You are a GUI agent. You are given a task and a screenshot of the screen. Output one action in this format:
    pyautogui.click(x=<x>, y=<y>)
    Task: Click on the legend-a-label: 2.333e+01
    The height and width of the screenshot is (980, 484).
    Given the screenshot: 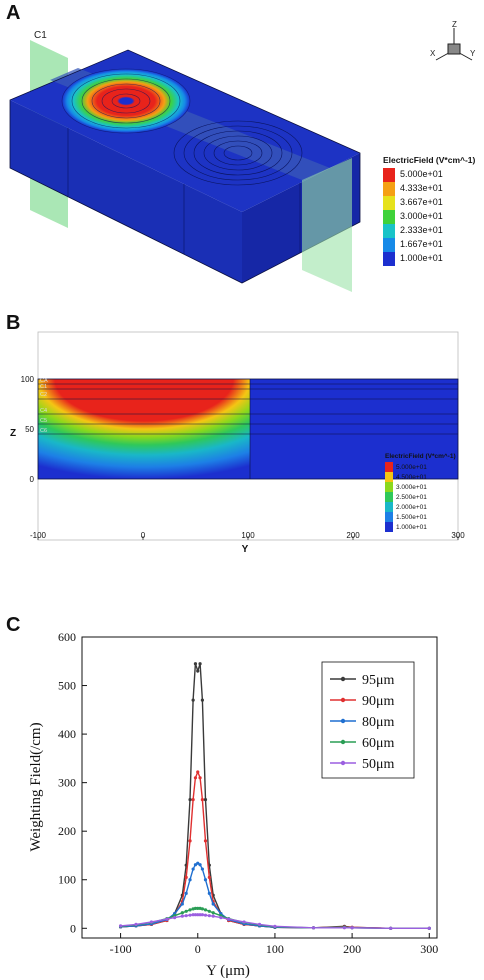 What is the action you would take?
    pyautogui.click(x=421, y=230)
    